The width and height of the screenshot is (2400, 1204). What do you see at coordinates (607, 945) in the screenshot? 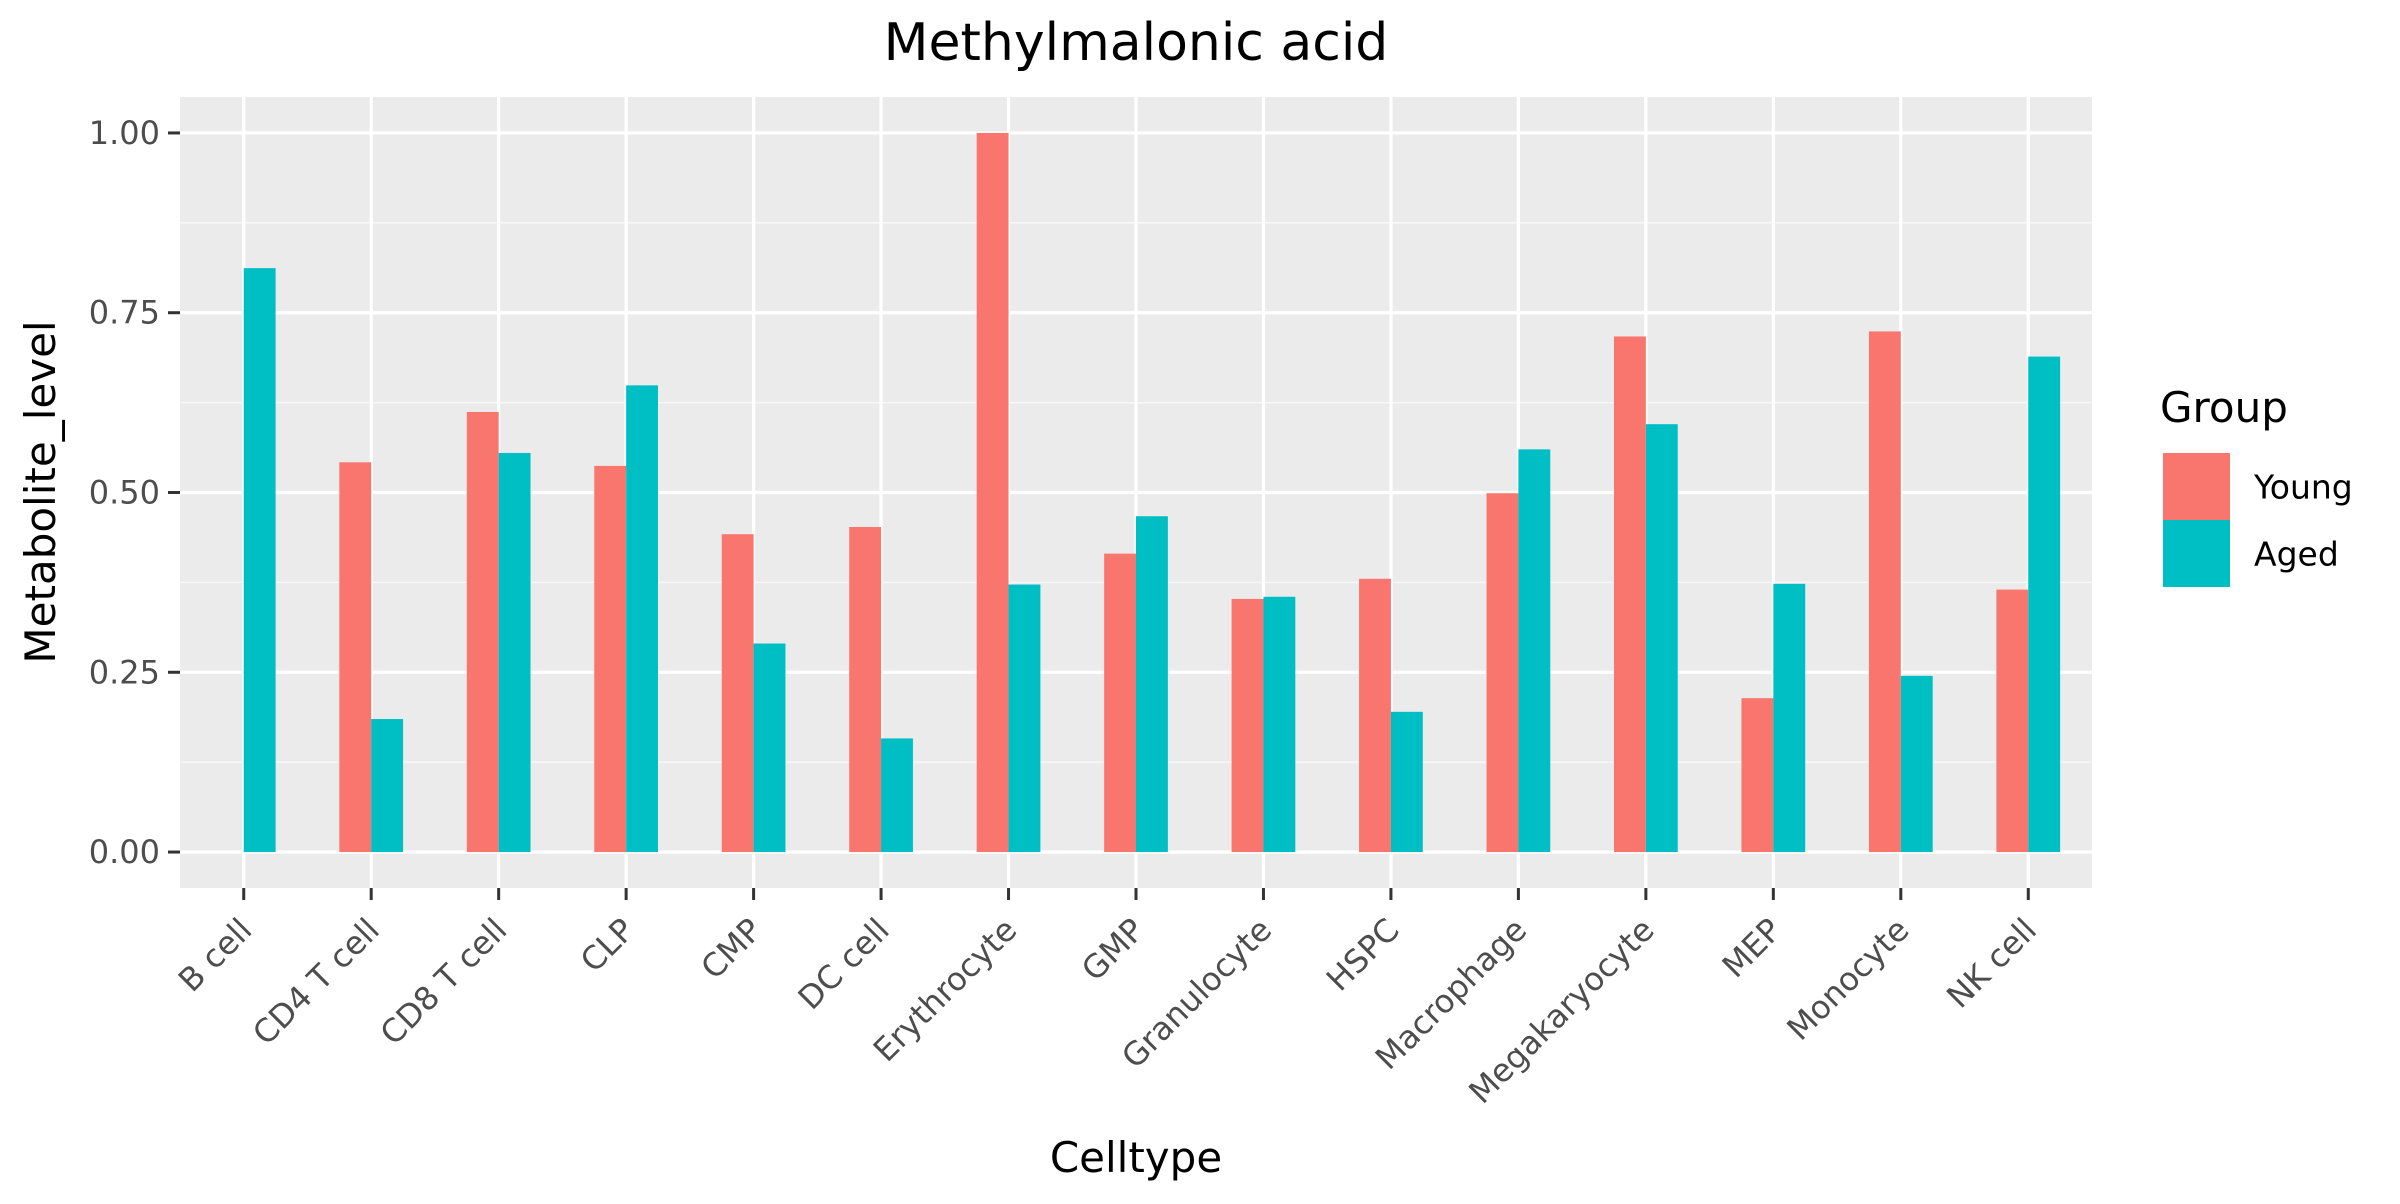
I see `x-tick-label: CLP` at bounding box center [607, 945].